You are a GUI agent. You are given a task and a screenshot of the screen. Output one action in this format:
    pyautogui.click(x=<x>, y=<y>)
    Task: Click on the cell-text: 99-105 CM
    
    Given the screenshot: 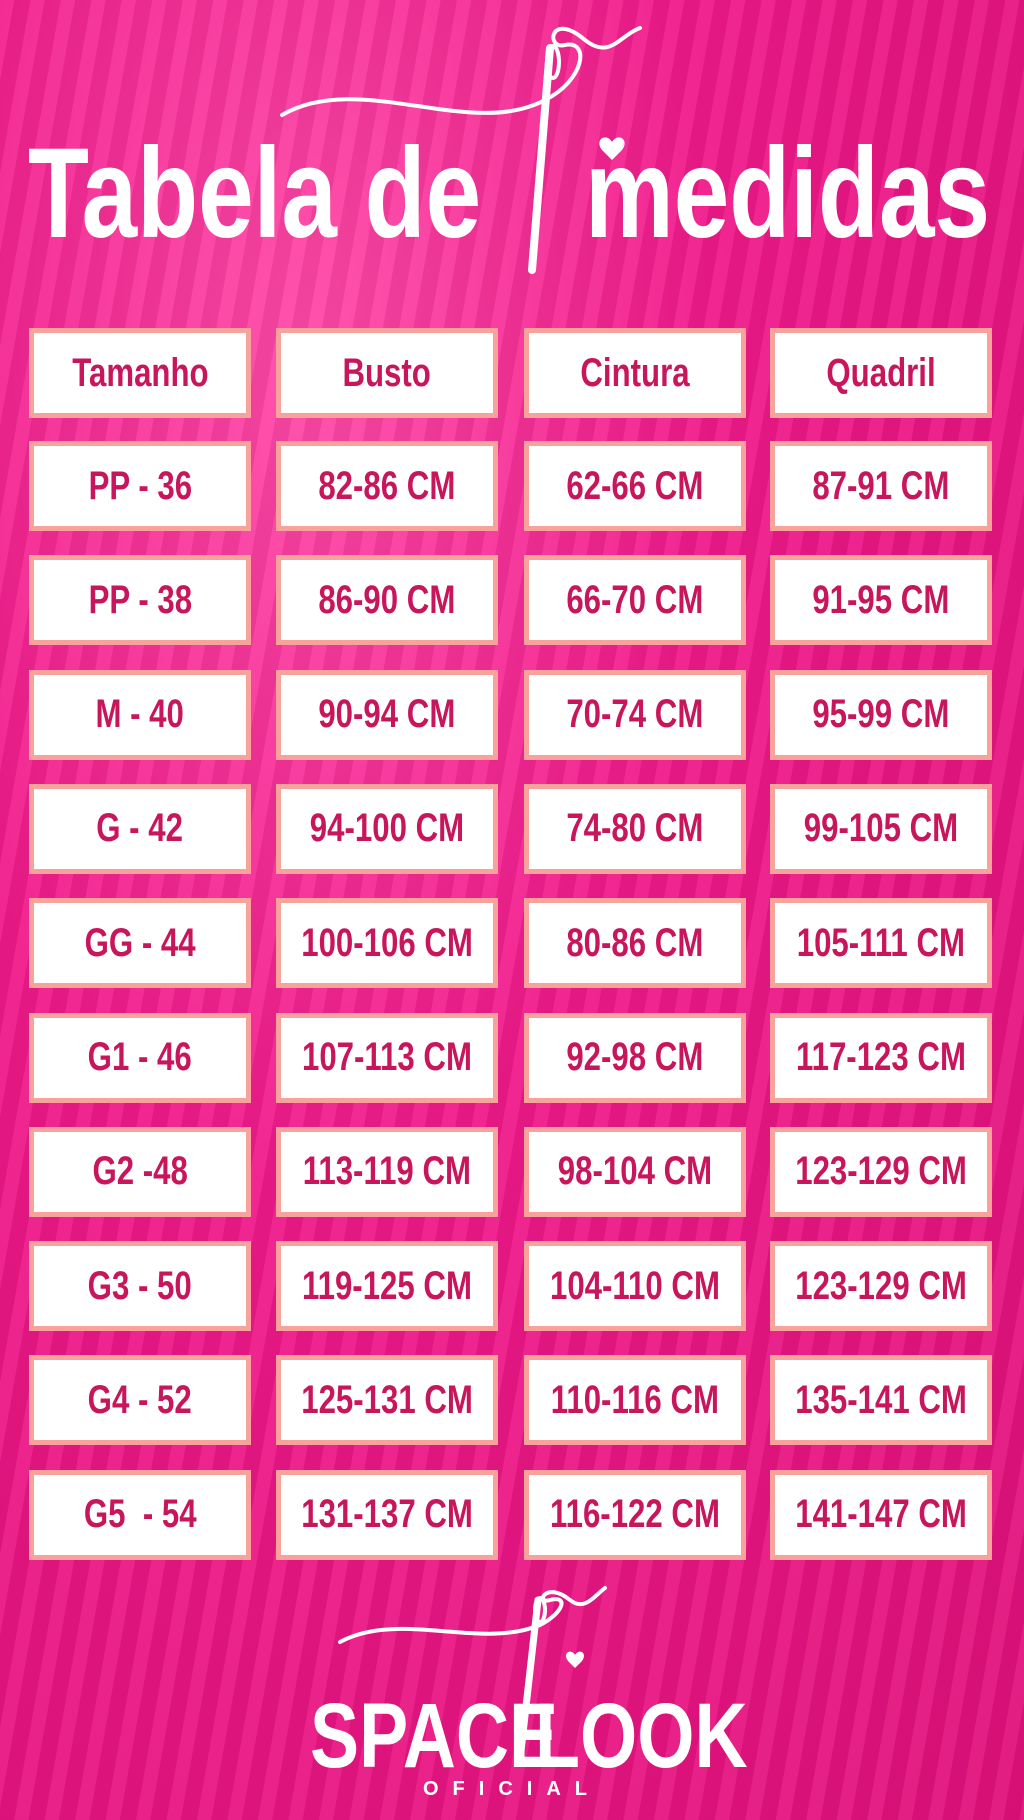 What is the action you would take?
    pyautogui.click(x=881, y=828)
    